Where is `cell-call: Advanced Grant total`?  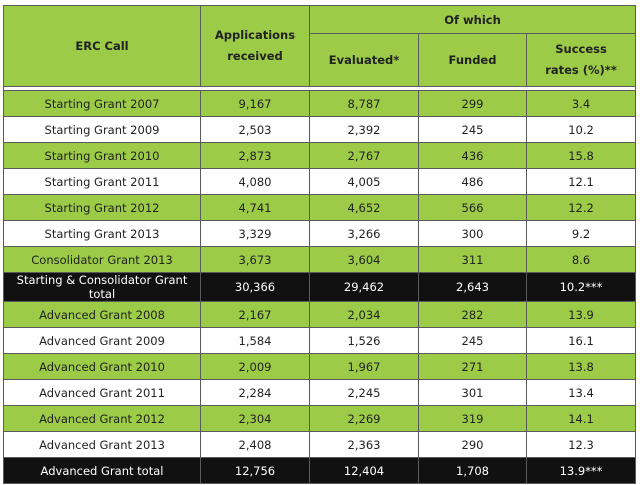 cell-call: Advanced Grant total is located at coordinates (102, 470).